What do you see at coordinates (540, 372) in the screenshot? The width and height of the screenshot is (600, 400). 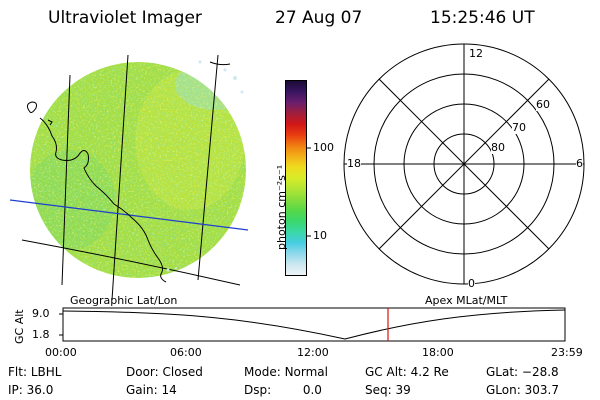 I see `status-glat-value: −28.8` at bounding box center [540, 372].